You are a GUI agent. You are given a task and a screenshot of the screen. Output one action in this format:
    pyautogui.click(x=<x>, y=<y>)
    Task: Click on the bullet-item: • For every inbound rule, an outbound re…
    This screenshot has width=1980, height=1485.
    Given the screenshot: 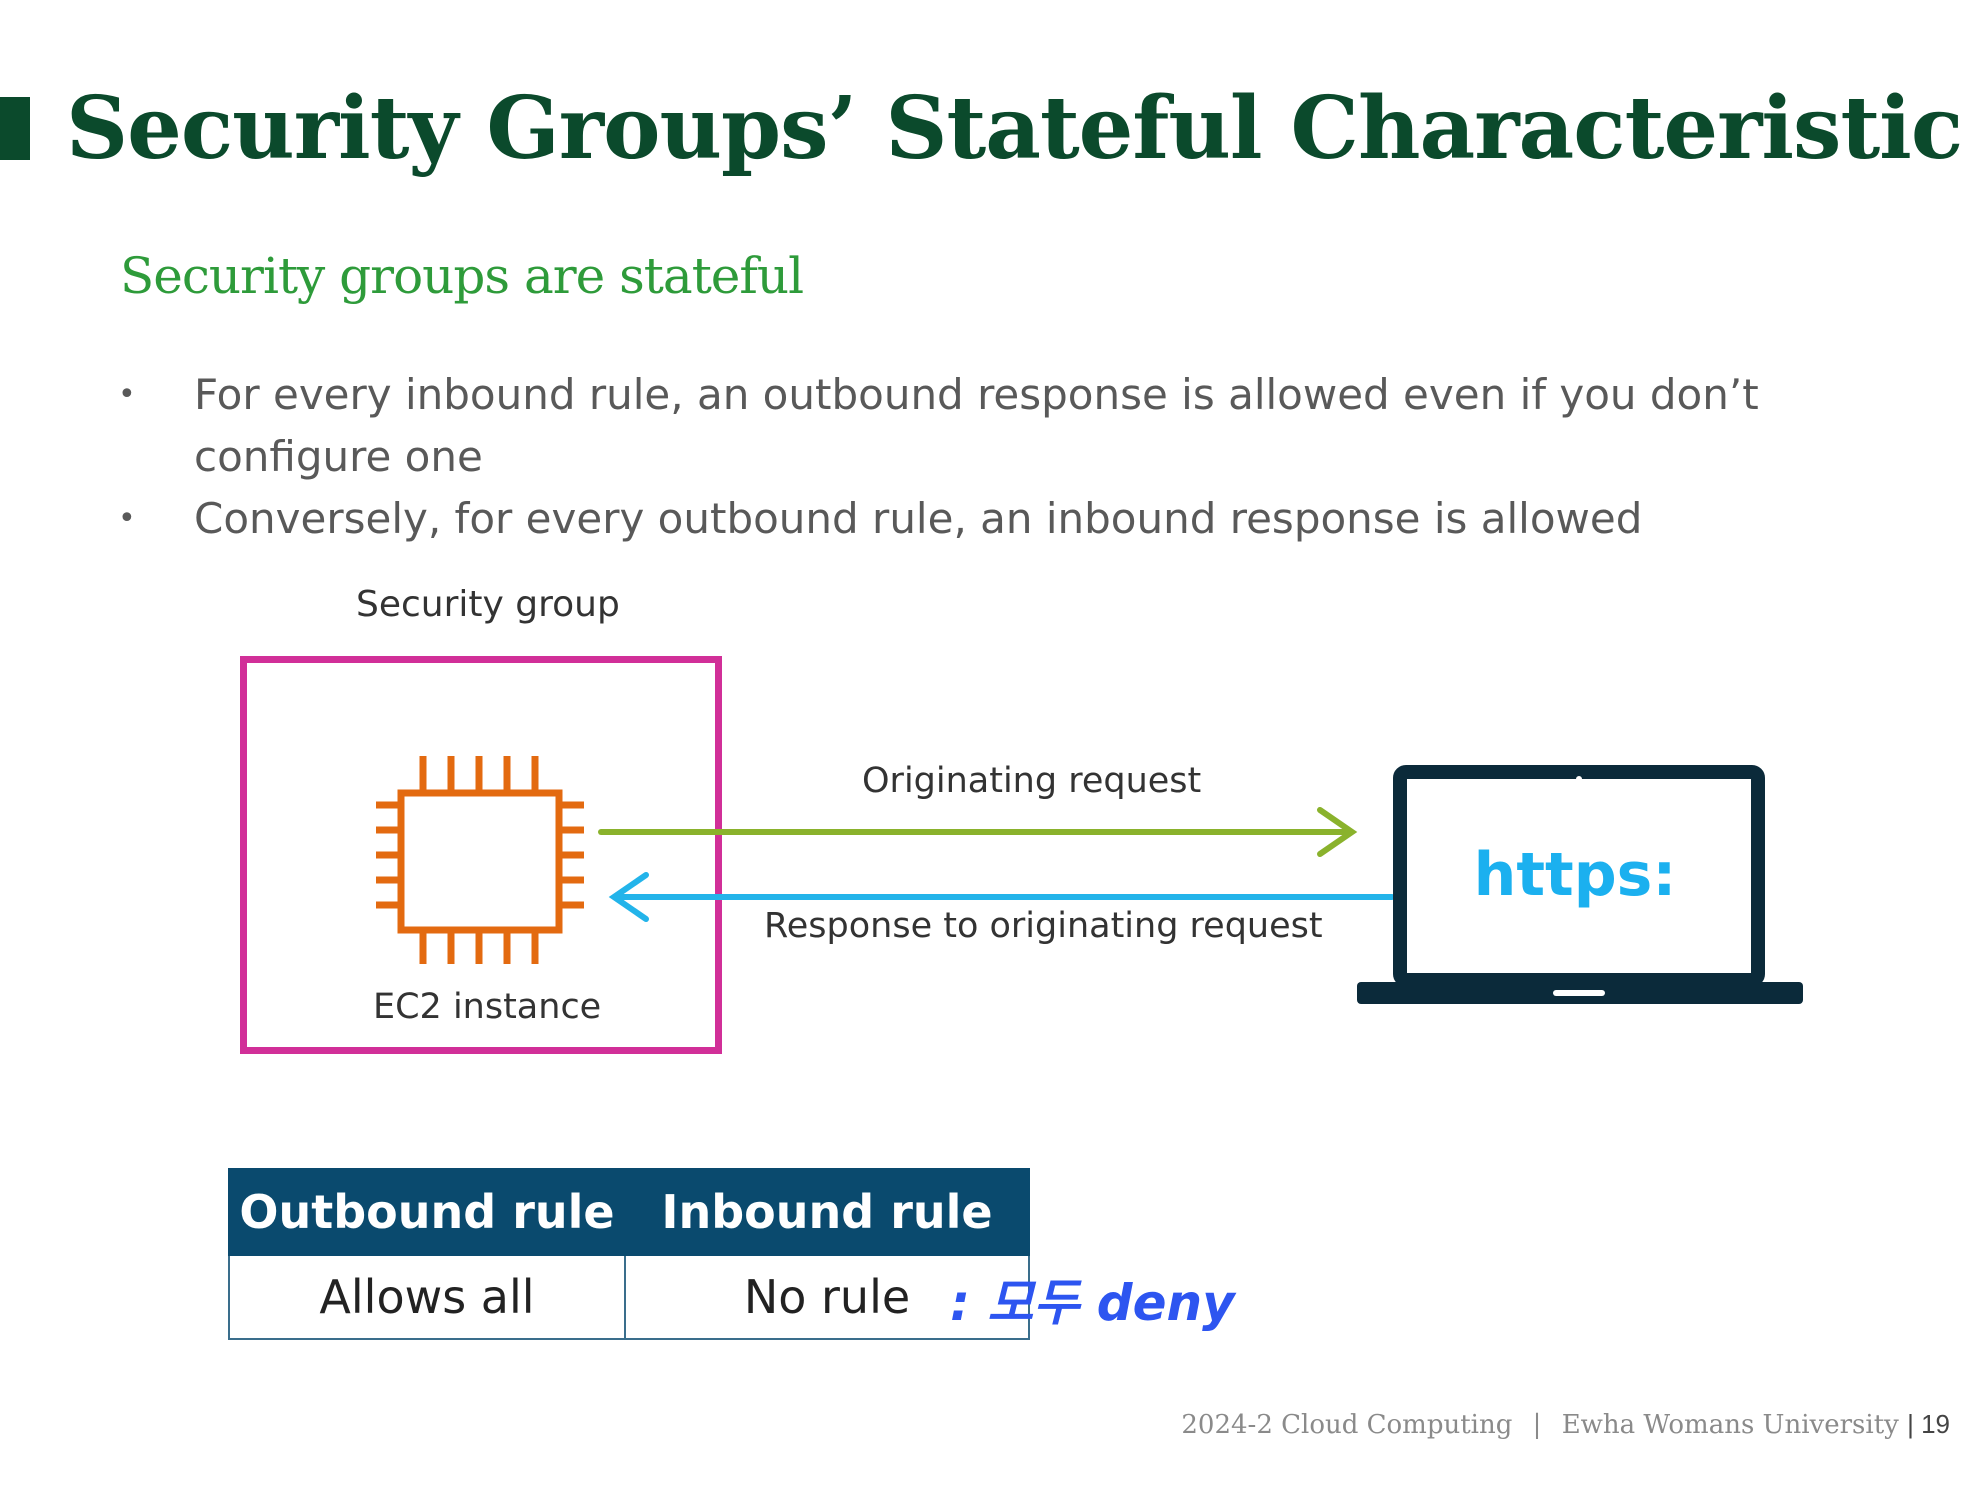 What is the action you would take?
    pyautogui.click(x=960, y=426)
    